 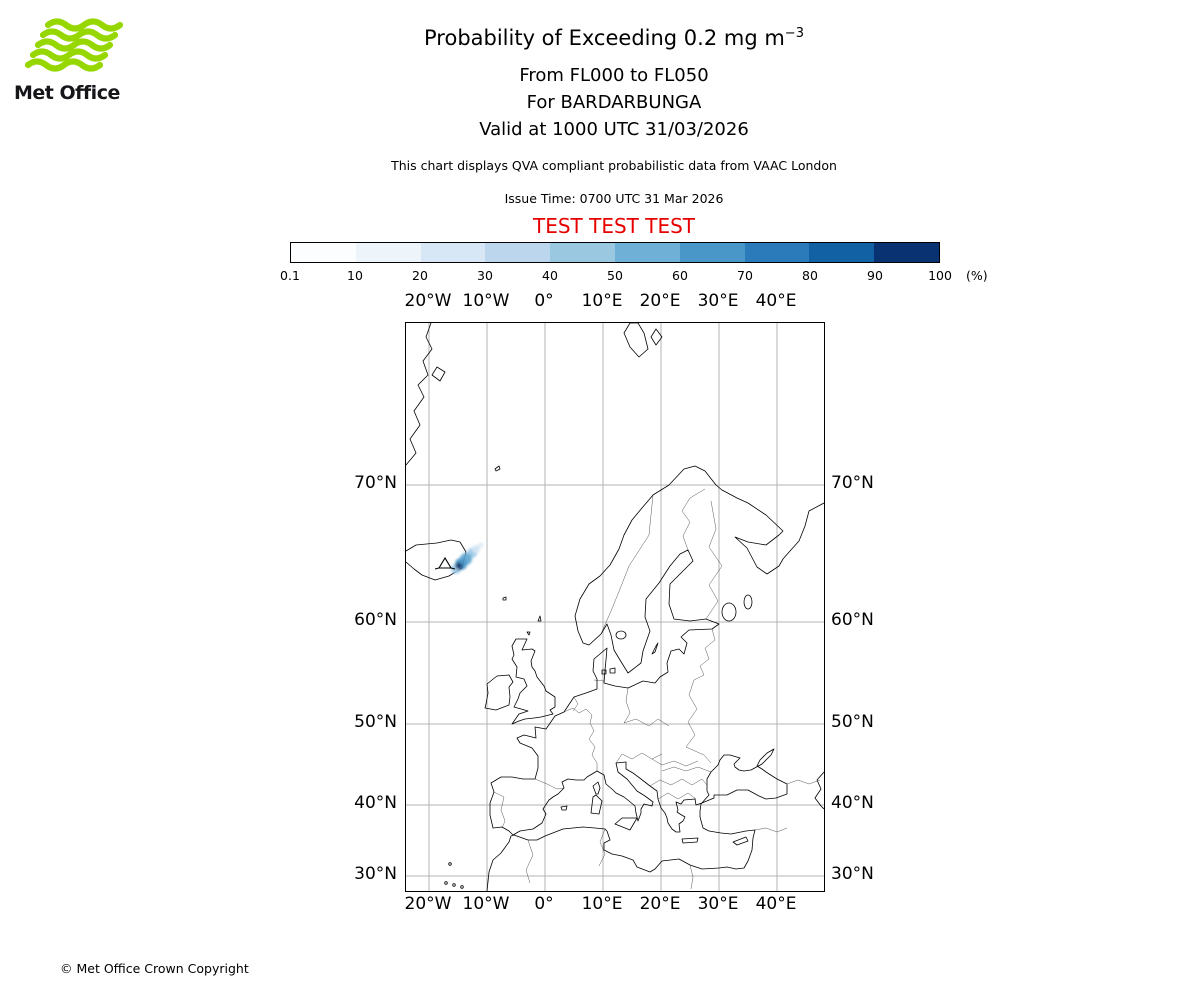 What do you see at coordinates (852, 874) in the screenshot?
I see `lat-label-right: 30°N` at bounding box center [852, 874].